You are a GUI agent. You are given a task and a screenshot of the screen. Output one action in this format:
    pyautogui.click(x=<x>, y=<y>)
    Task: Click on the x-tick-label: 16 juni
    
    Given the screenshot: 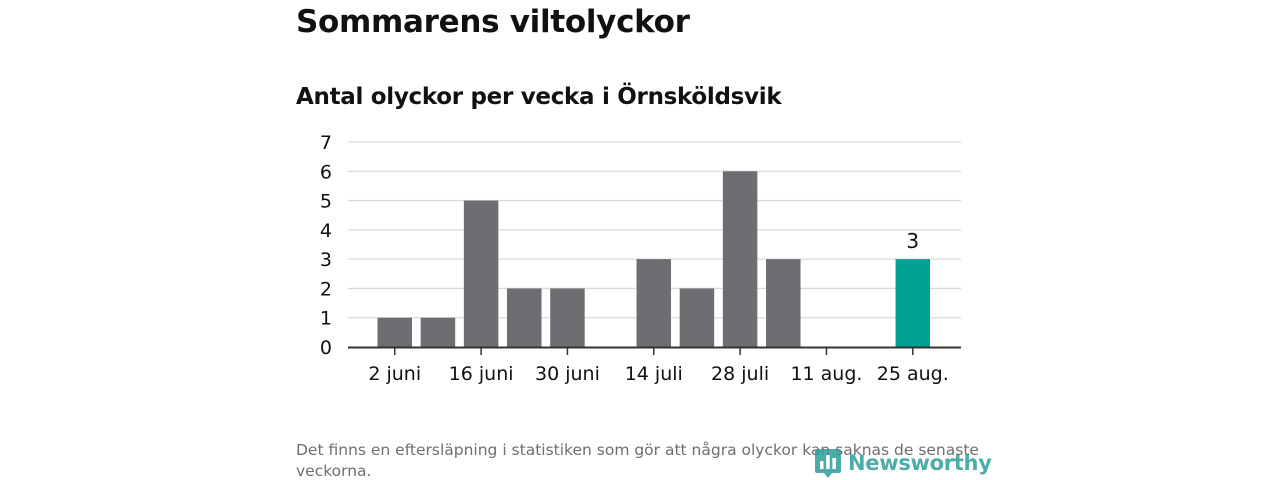 What is the action you would take?
    pyautogui.click(x=481, y=374)
    